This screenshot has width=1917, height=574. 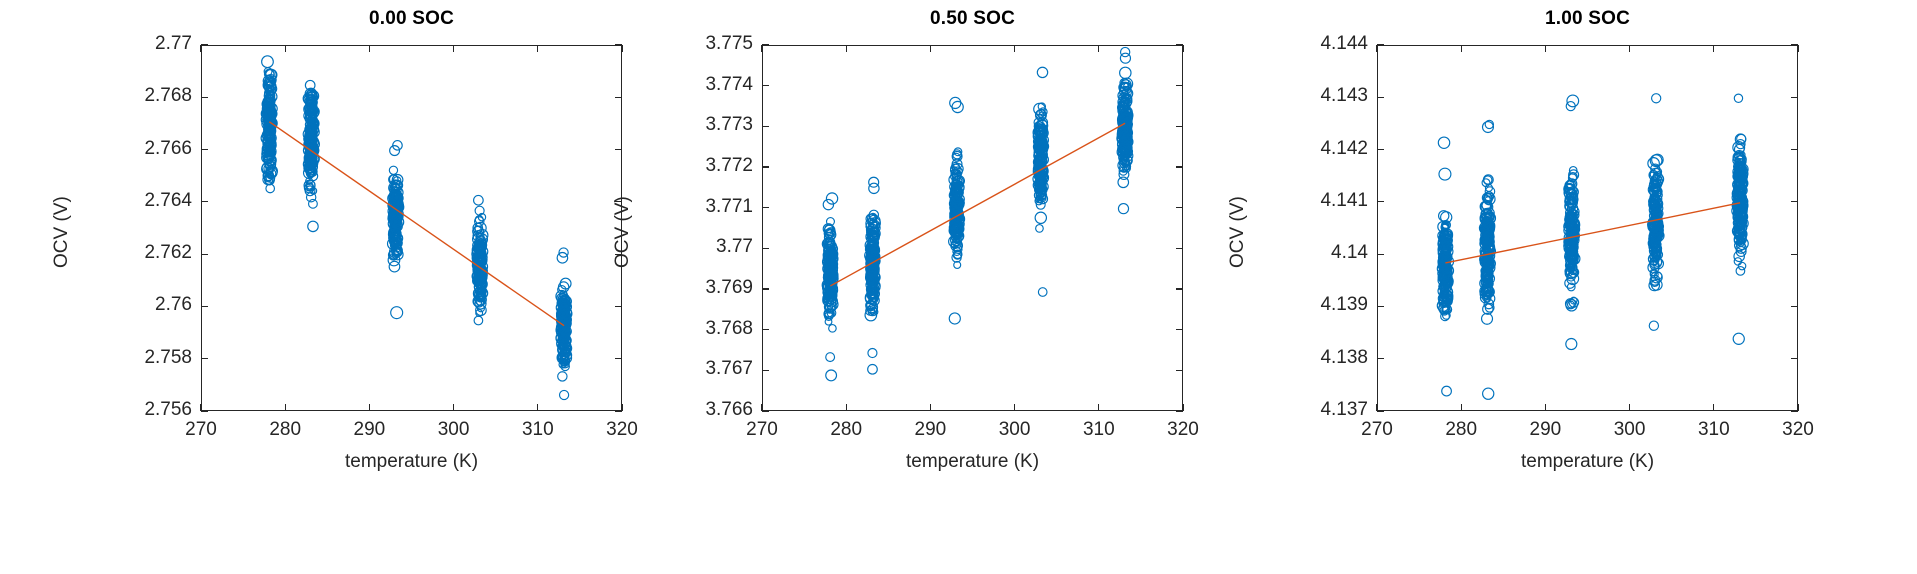 What do you see at coordinates (369, 429) in the screenshot?
I see `x-tick-label: 290` at bounding box center [369, 429].